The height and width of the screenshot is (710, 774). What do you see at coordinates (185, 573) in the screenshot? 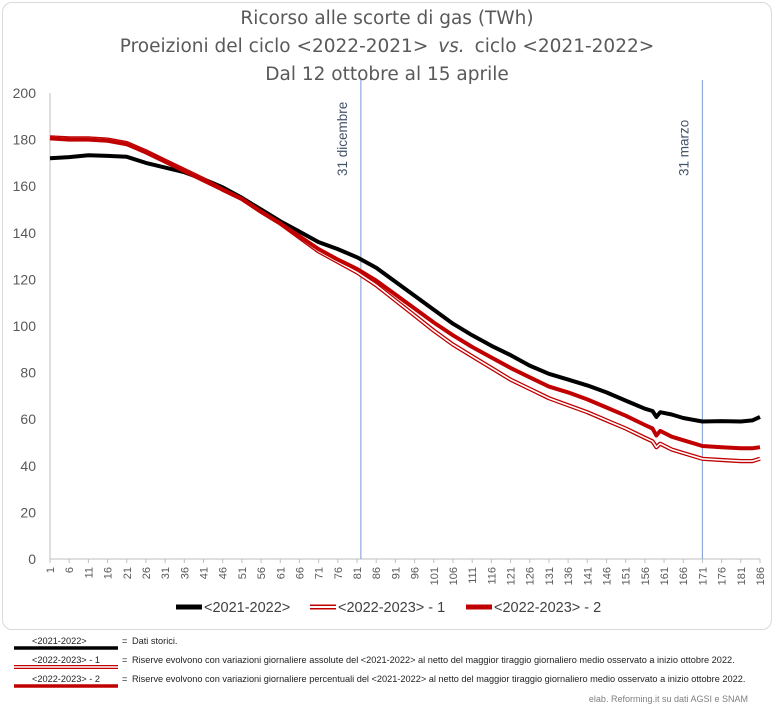
I see `x-tick-label: 36` at bounding box center [185, 573].